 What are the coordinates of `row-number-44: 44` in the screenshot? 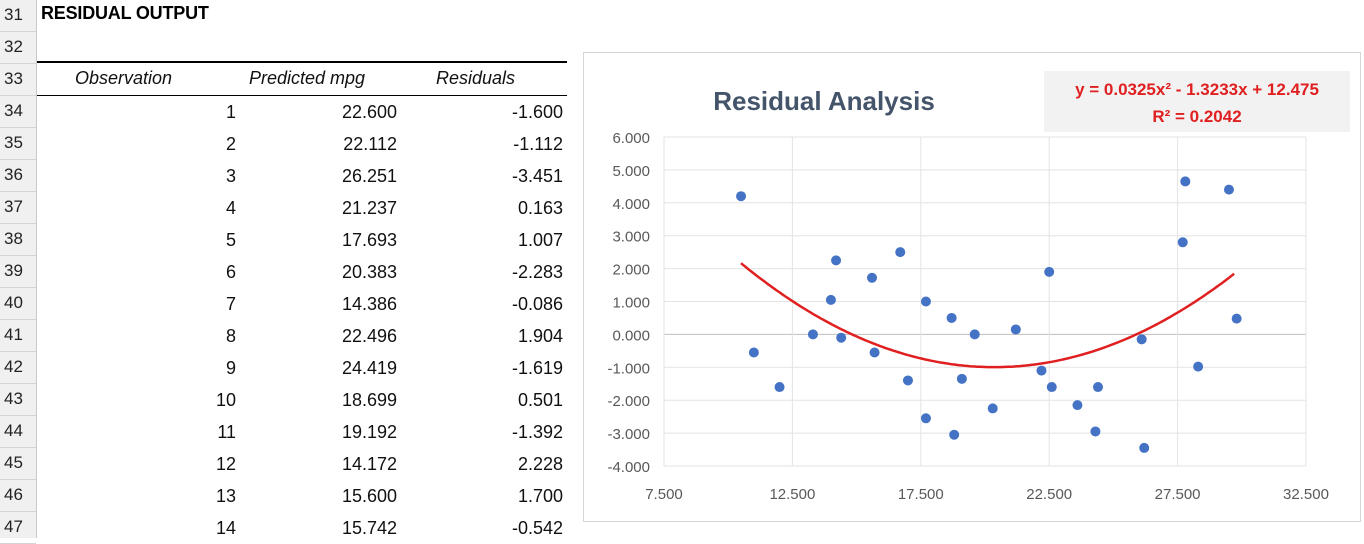 It's located at (18, 432).